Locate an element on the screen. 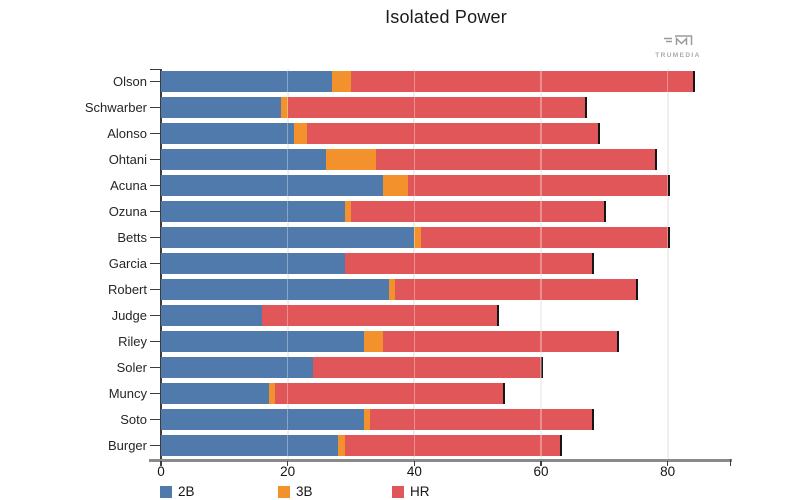 This screenshot has width=800, height=500. bar-olson is located at coordinates (428, 81).